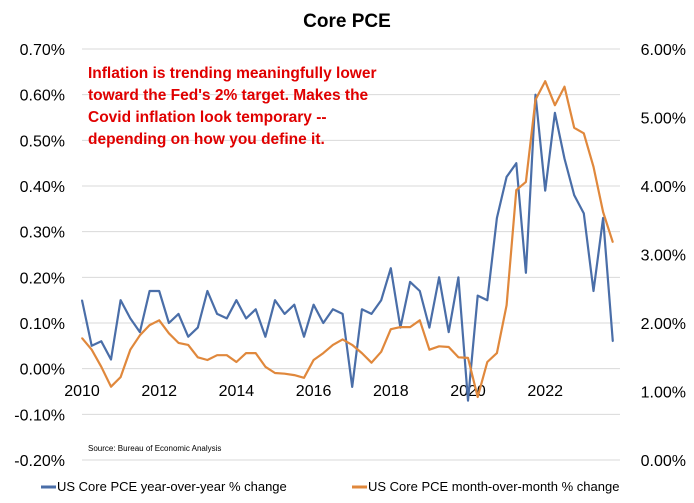 Image resolution: width=694 pixels, height=503 pixels. What do you see at coordinates (663, 461) in the screenshot?
I see `right-tick-label: 0.00%` at bounding box center [663, 461].